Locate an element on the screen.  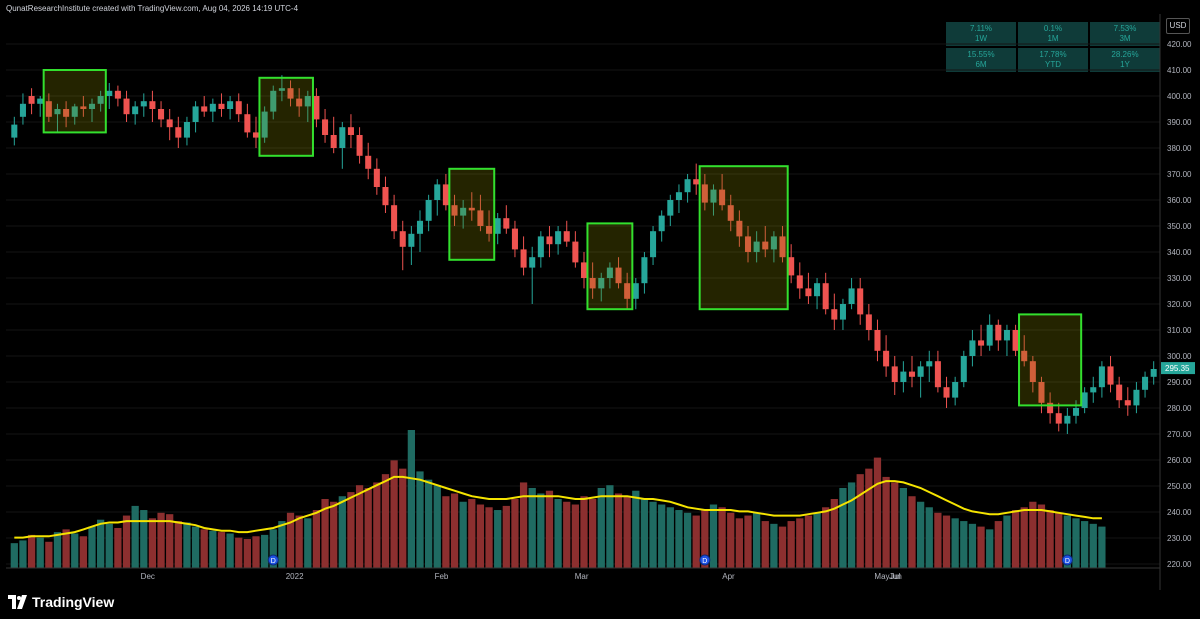
time-tick-label: Jun is located at coordinates (895, 576).